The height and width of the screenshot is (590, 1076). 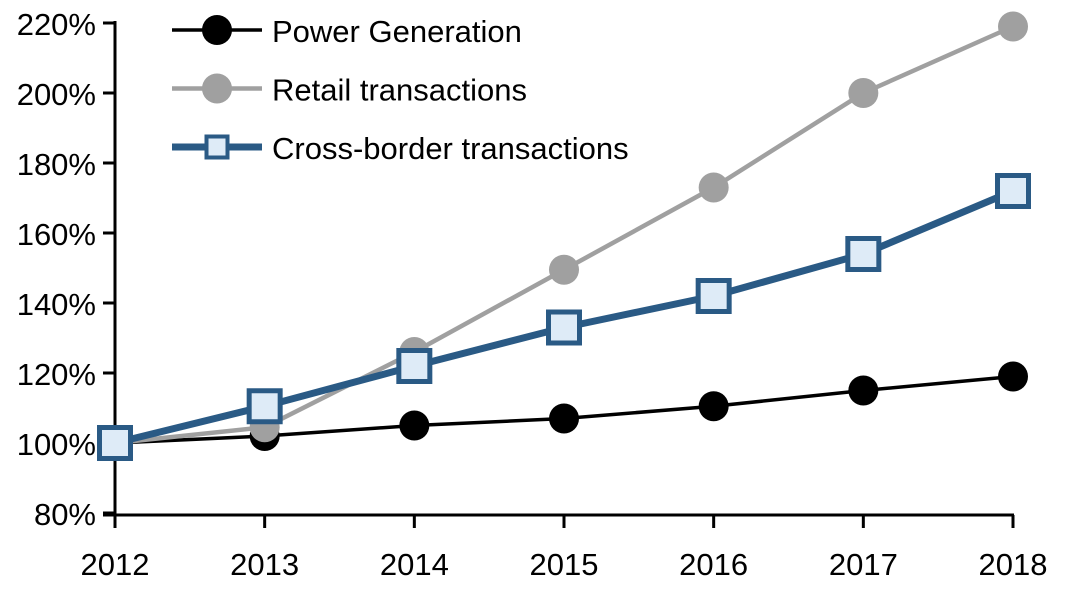 I want to click on legend-marker-cross-border-transactions, so click(x=217, y=147).